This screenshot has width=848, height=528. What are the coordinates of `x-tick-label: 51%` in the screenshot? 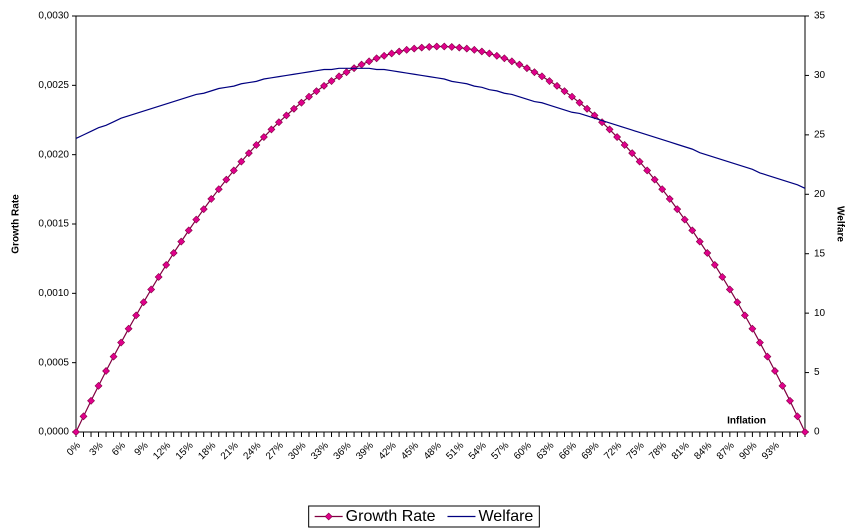 It's located at (455, 451).